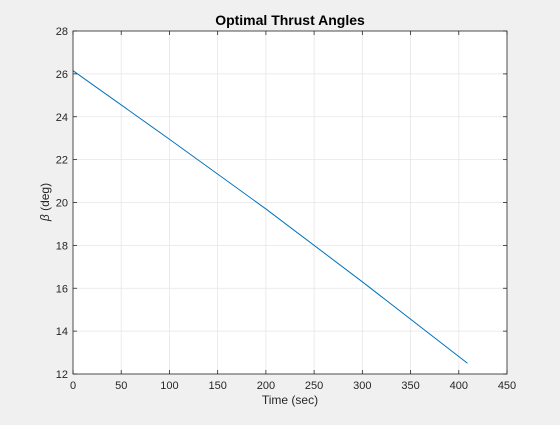 The width and height of the screenshot is (560, 425). I want to click on y-axis-label: β (deg), so click(45, 202).